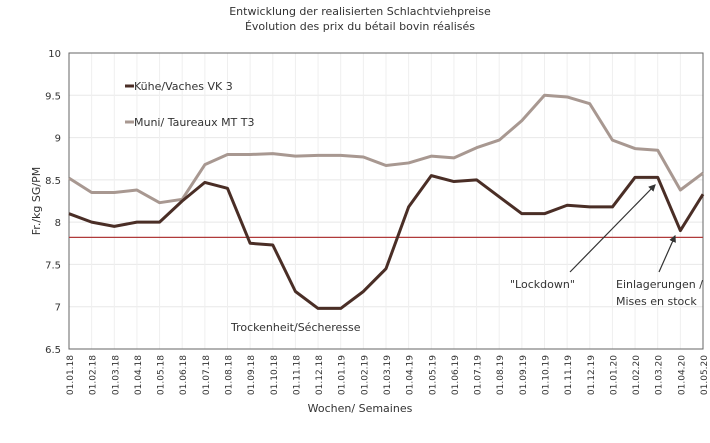 The image size is (710, 443). What do you see at coordinates (659, 284) in the screenshot?
I see `annotation-storage-1: Einlagerungen /` at bounding box center [659, 284].